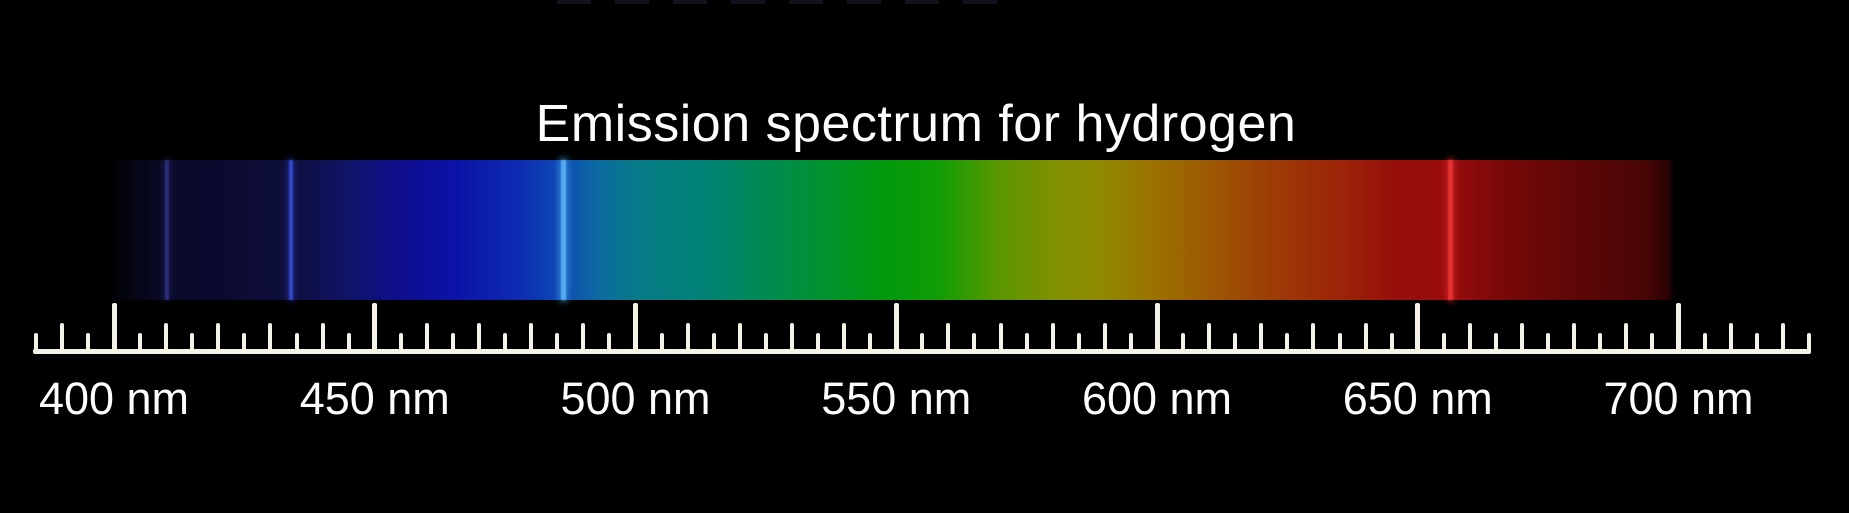 The height and width of the screenshot is (513, 1849). Describe the element at coordinates (114, 398) in the screenshot. I see `ruler-label: 400 nm` at that location.